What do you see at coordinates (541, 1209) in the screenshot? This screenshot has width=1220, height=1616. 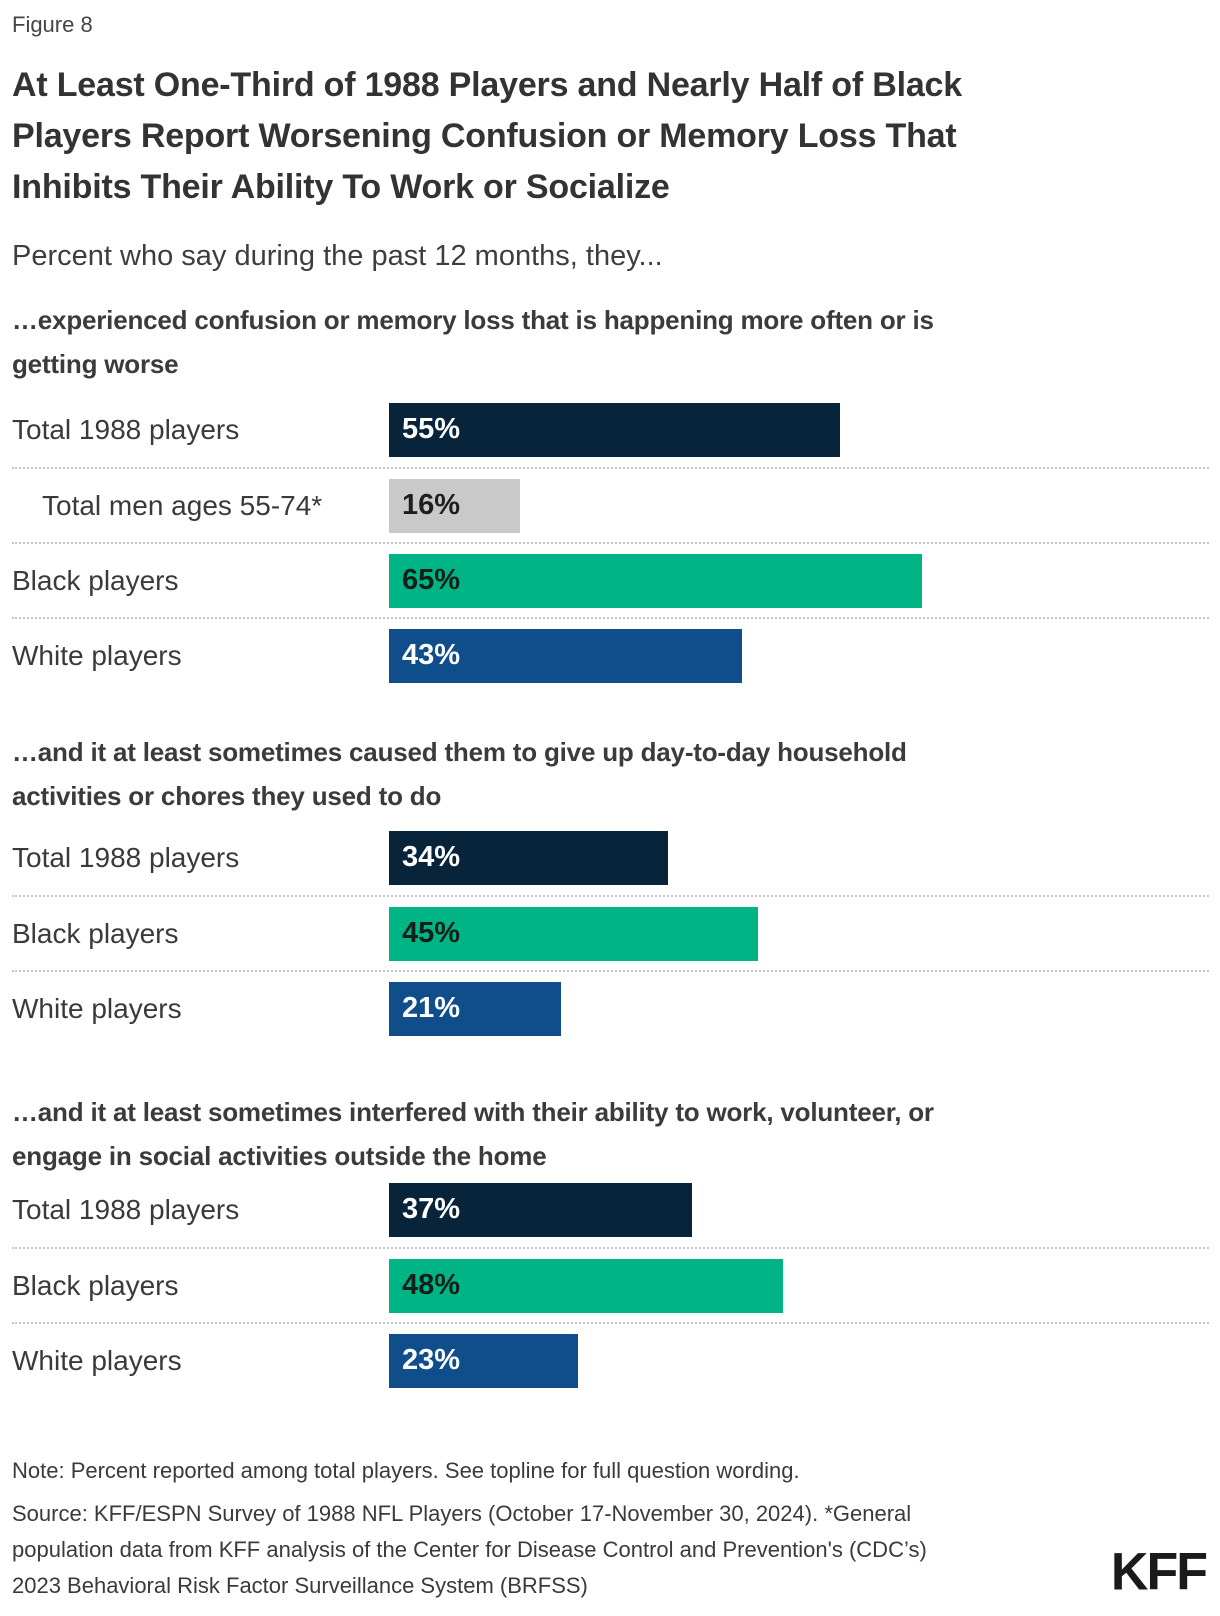 I see `bar: 37%` at bounding box center [541, 1209].